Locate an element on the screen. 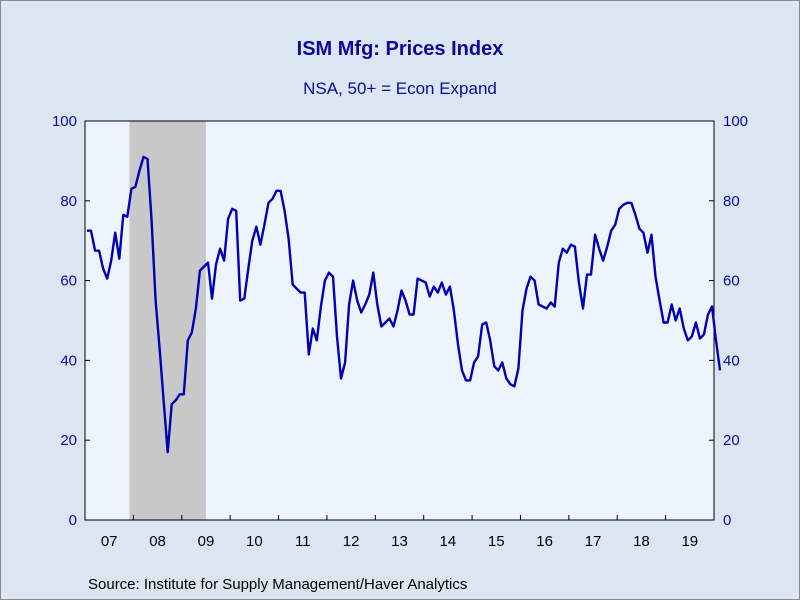  x-tick-label: 13 is located at coordinates (399, 541).